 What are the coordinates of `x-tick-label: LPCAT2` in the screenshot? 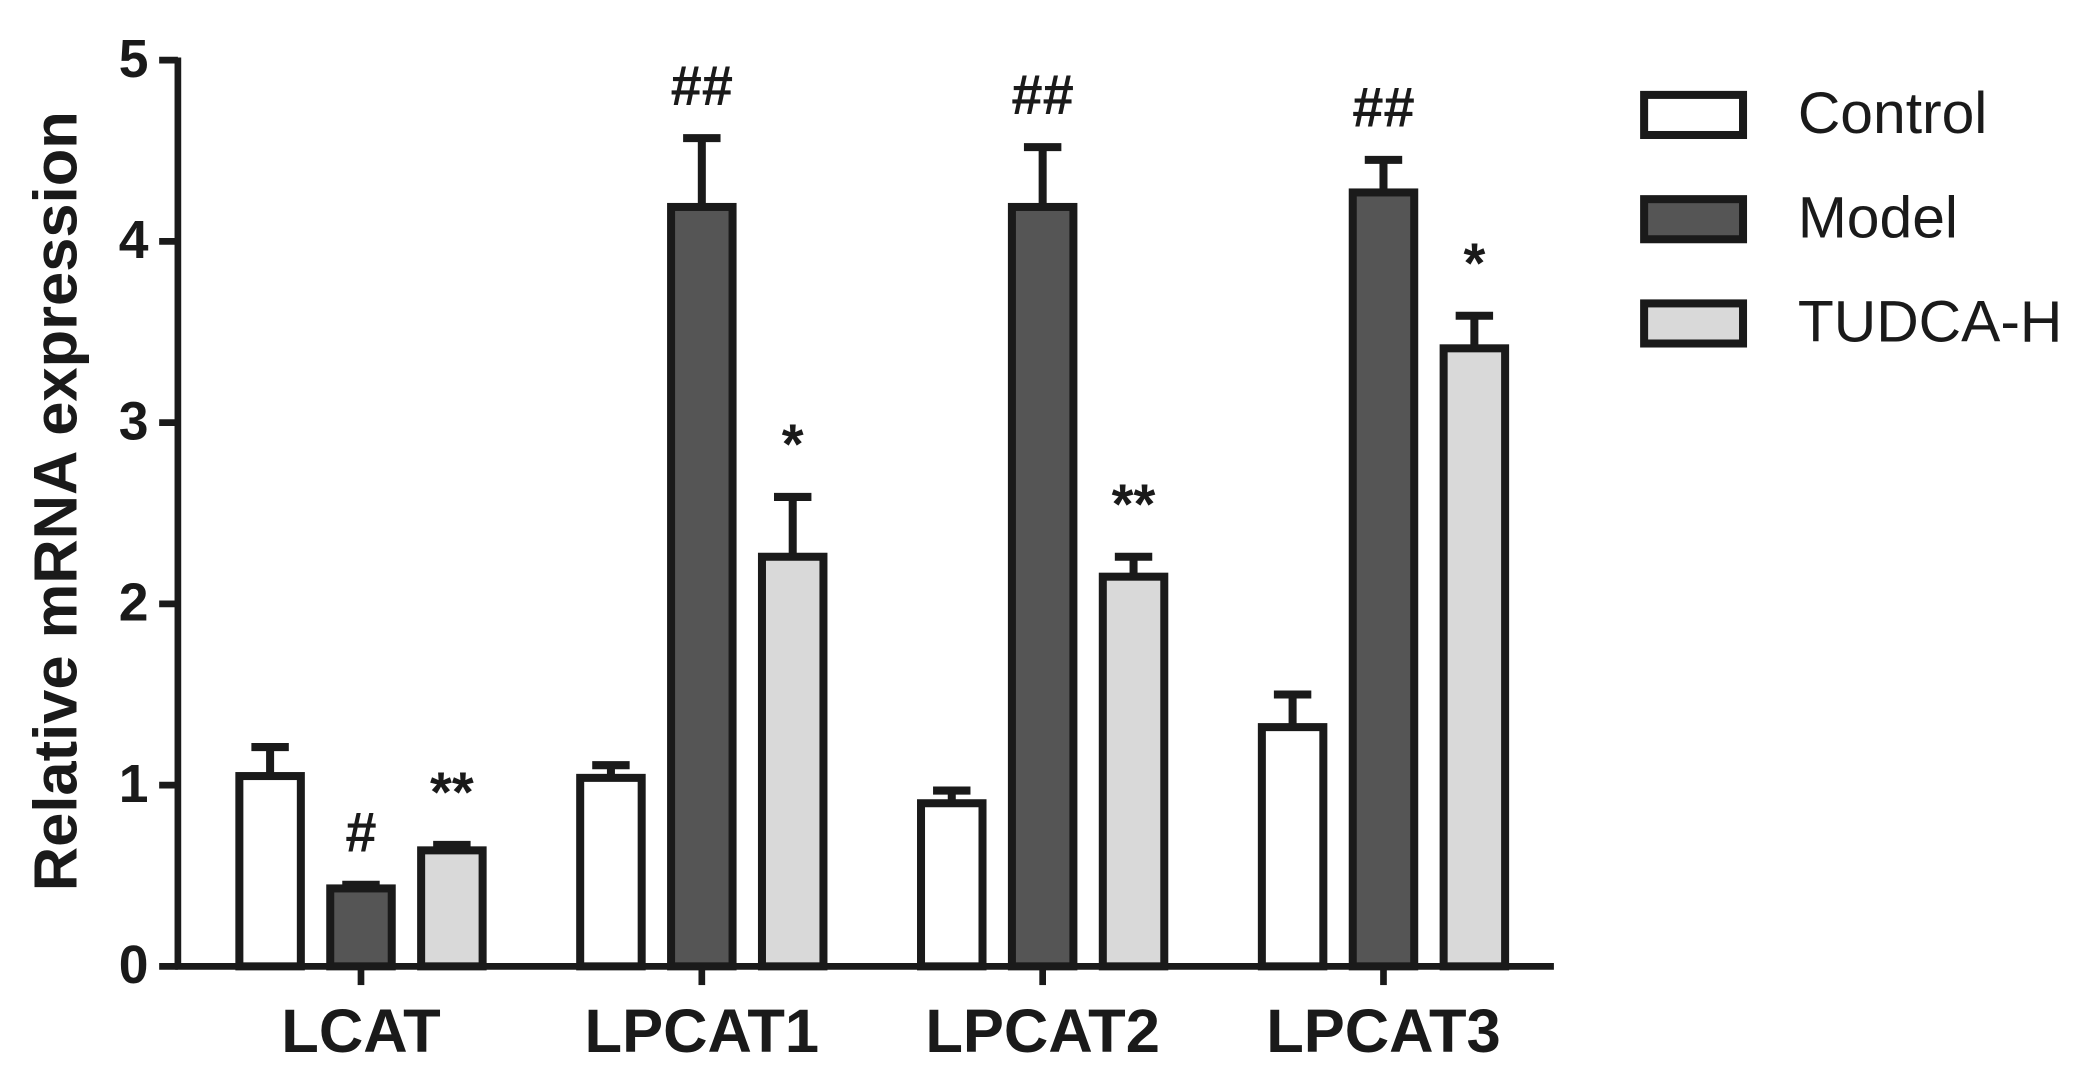 It's located at (1042, 1031).